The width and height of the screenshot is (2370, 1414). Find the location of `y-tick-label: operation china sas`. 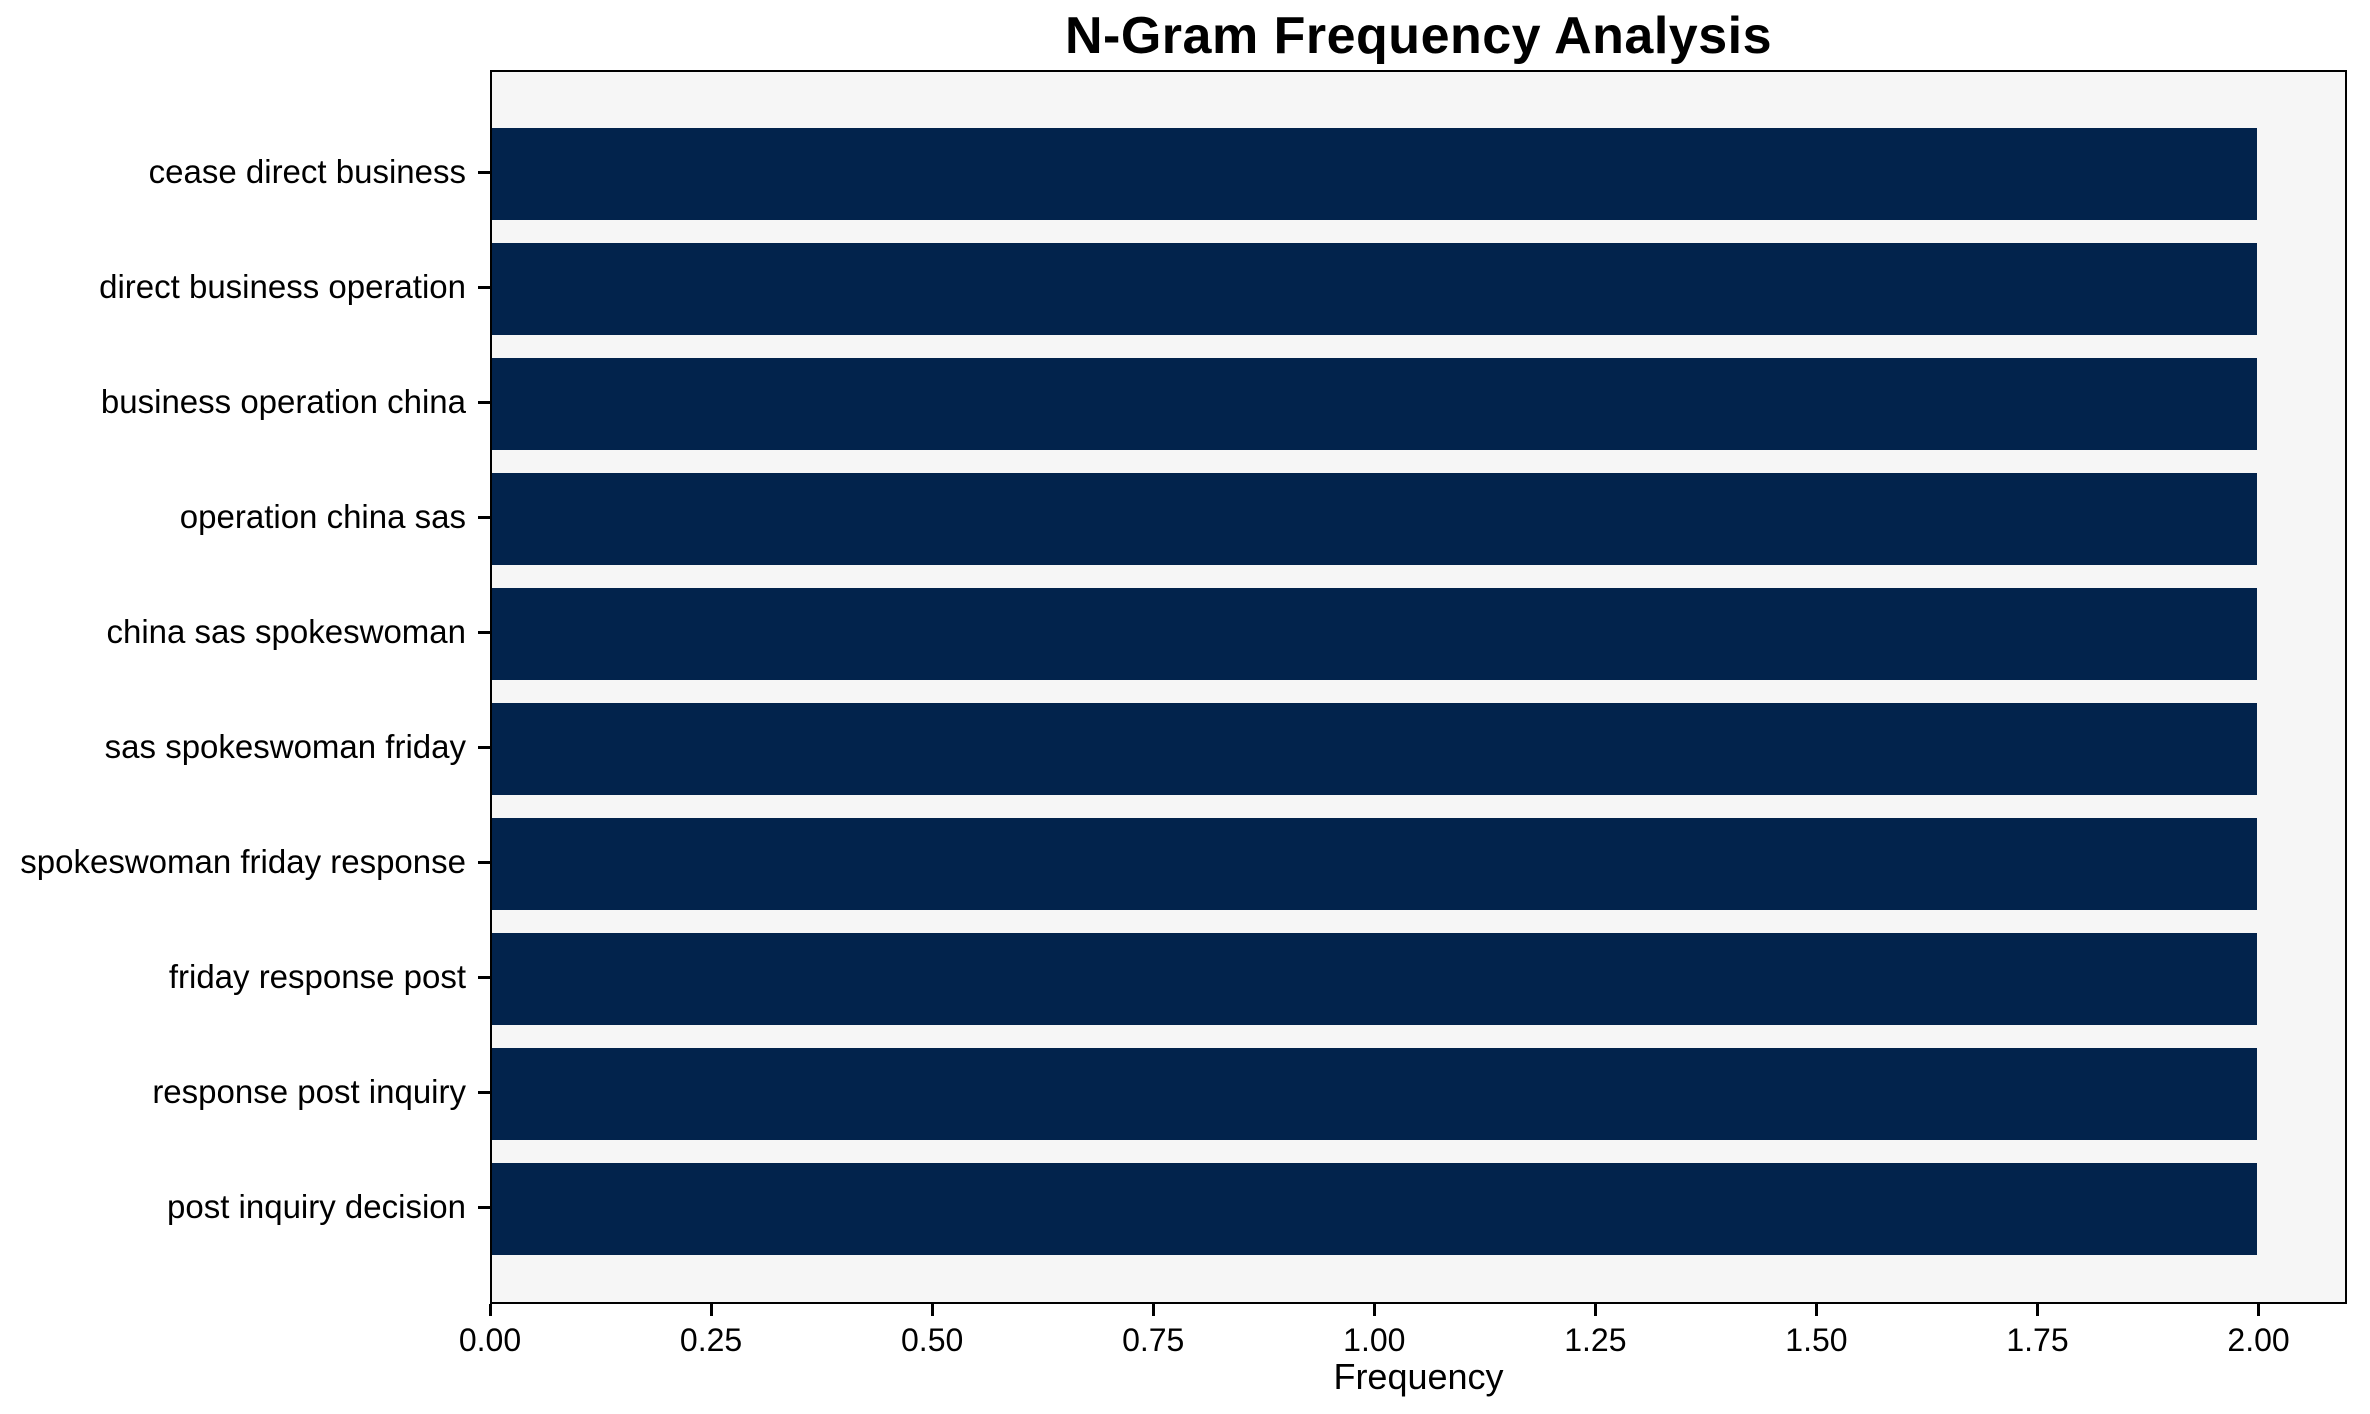

y-tick-label: operation china sas is located at coordinates (322, 516).